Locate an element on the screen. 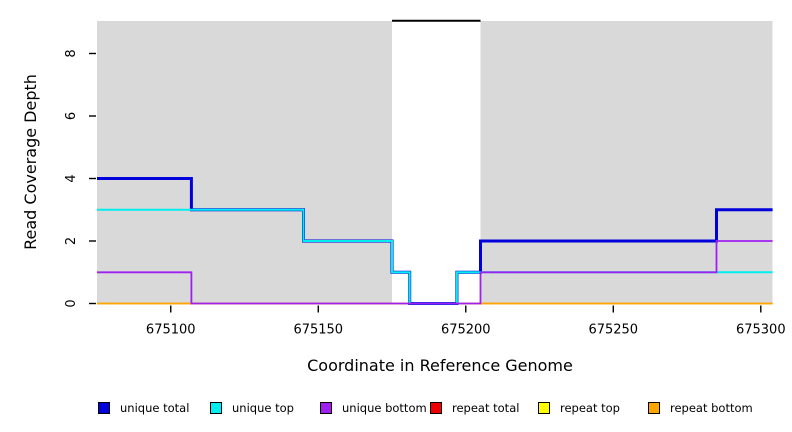  x-tick-label: 675250 is located at coordinates (613, 330).